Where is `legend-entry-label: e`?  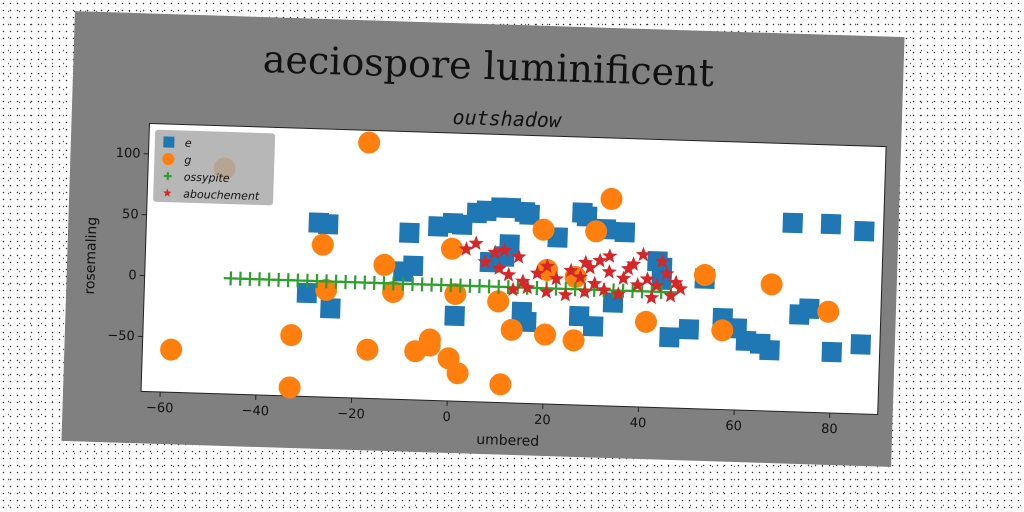 legend-entry-label: e is located at coordinates (188, 143).